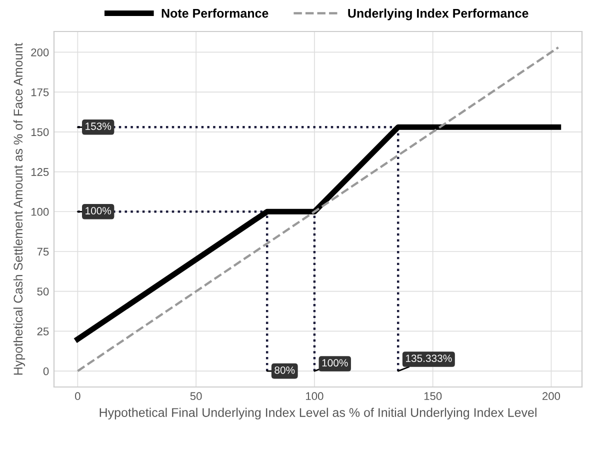  I want to click on y-tick-label: 0, so click(46, 371).